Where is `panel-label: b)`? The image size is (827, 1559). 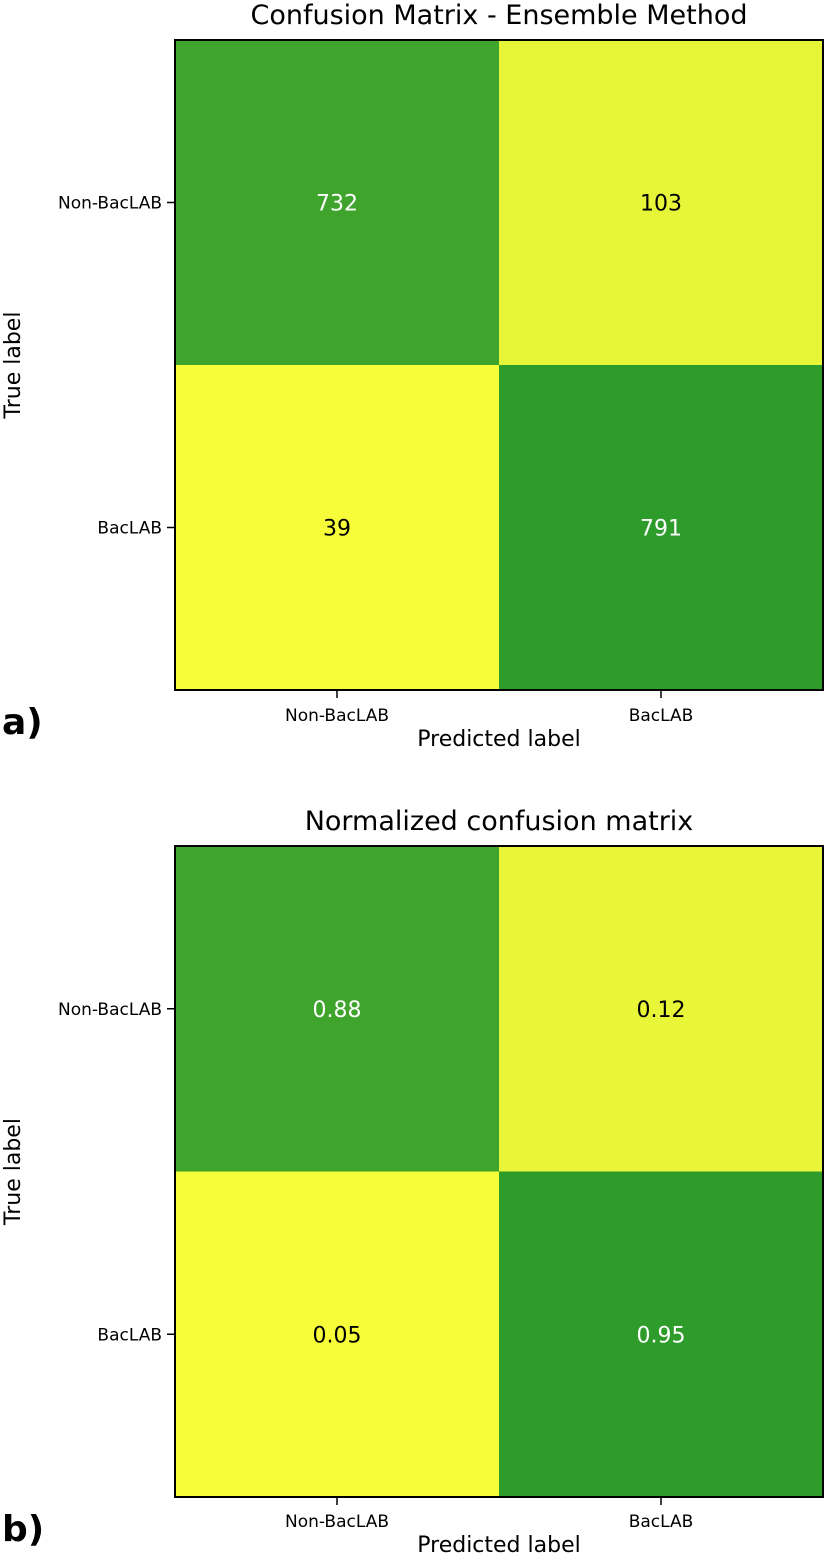 panel-label: b) is located at coordinates (23, 1529).